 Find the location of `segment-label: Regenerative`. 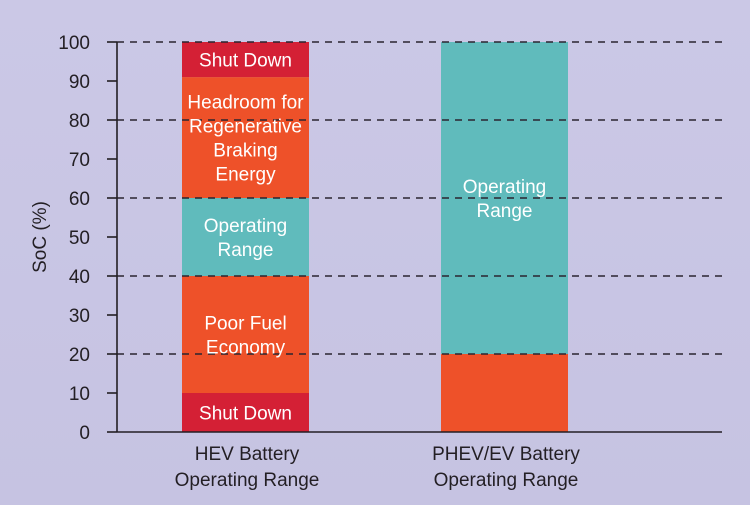

segment-label: Regenerative is located at coordinates (245, 127).